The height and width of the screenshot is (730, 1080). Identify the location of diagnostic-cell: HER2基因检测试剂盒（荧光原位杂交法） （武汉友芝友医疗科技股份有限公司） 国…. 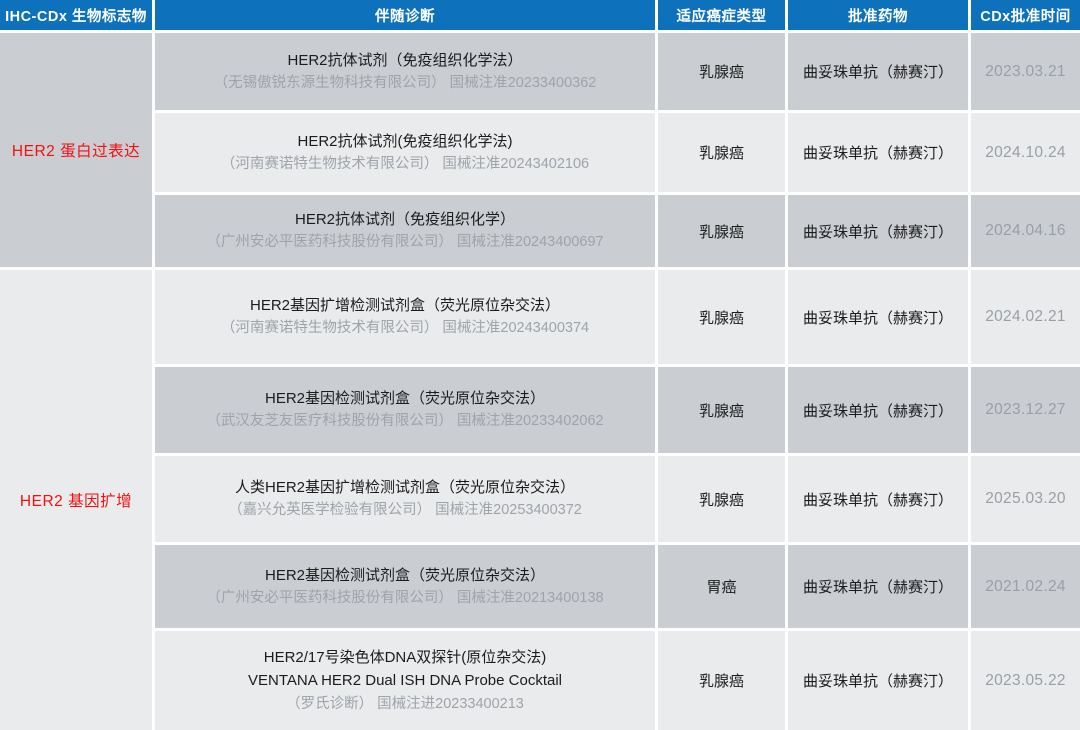
(405, 410).